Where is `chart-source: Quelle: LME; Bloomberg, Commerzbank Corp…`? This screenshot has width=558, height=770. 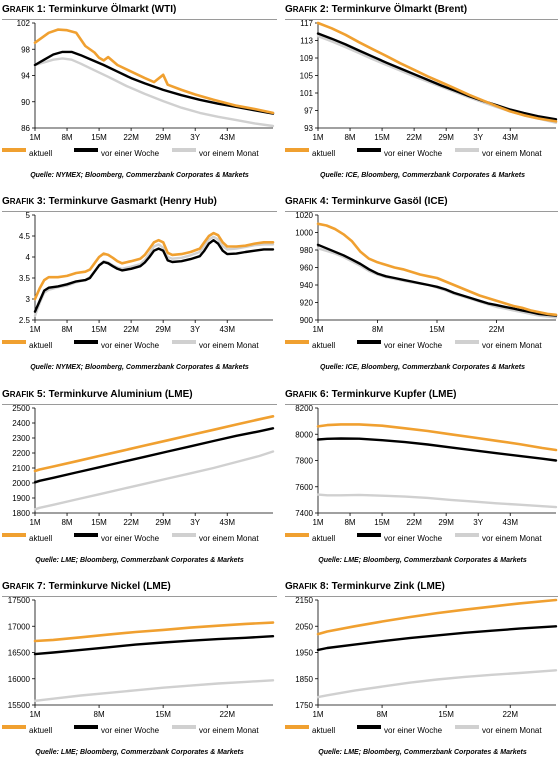
chart-source: Quelle: LME; Bloomberg, Commerzbank Corp… is located at coordinates (422, 560).